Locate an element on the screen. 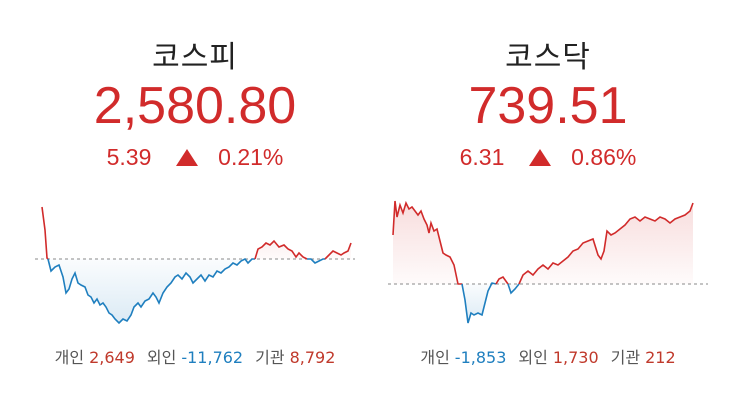 The height and width of the screenshot is (405, 743). change-amount: 5.39 is located at coordinates (129, 157).